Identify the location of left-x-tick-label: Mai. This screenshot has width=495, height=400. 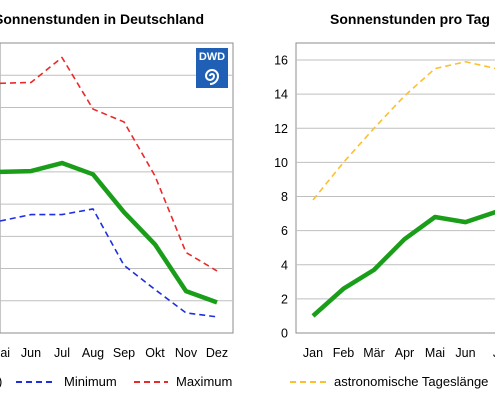
(5, 353).